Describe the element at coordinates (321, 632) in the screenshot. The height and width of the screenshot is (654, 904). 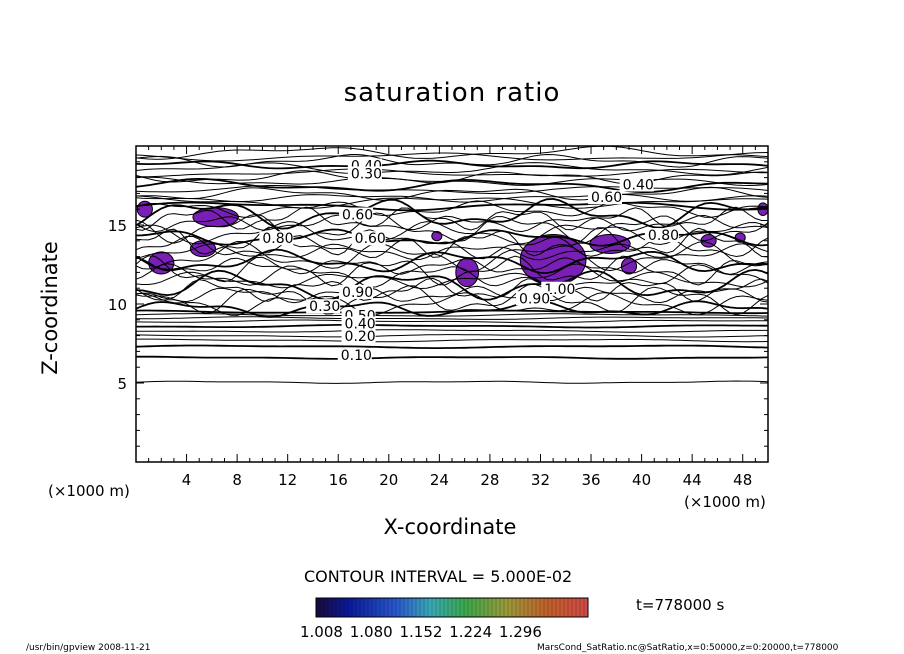
I see `colorbar-tick: 1.008` at that location.